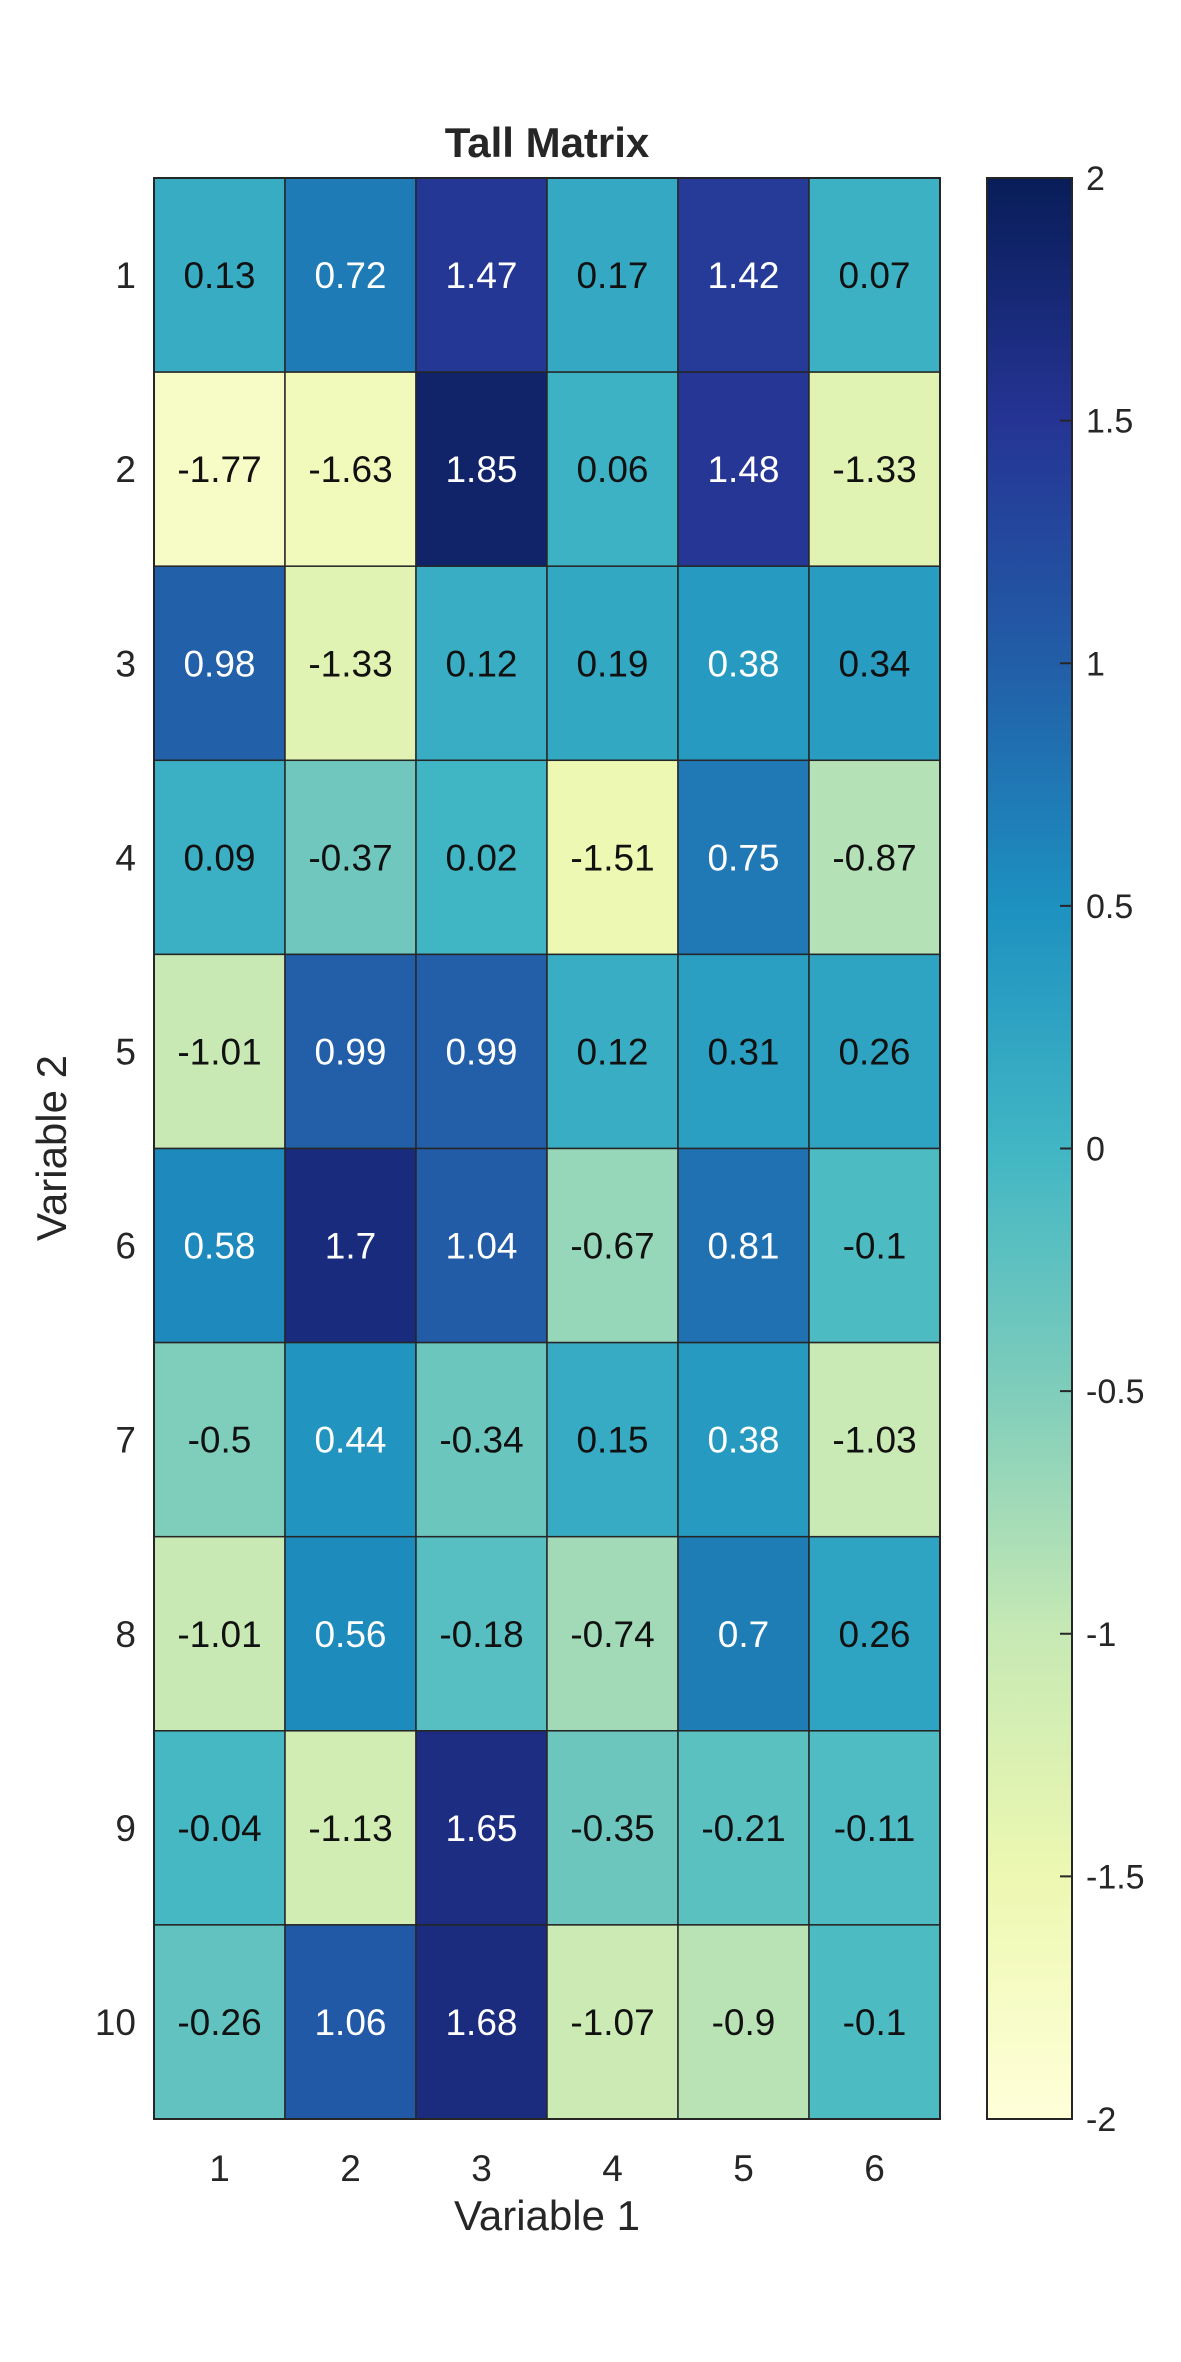  Describe the element at coordinates (1029, 1148) in the screenshot. I see `colorbar` at that location.